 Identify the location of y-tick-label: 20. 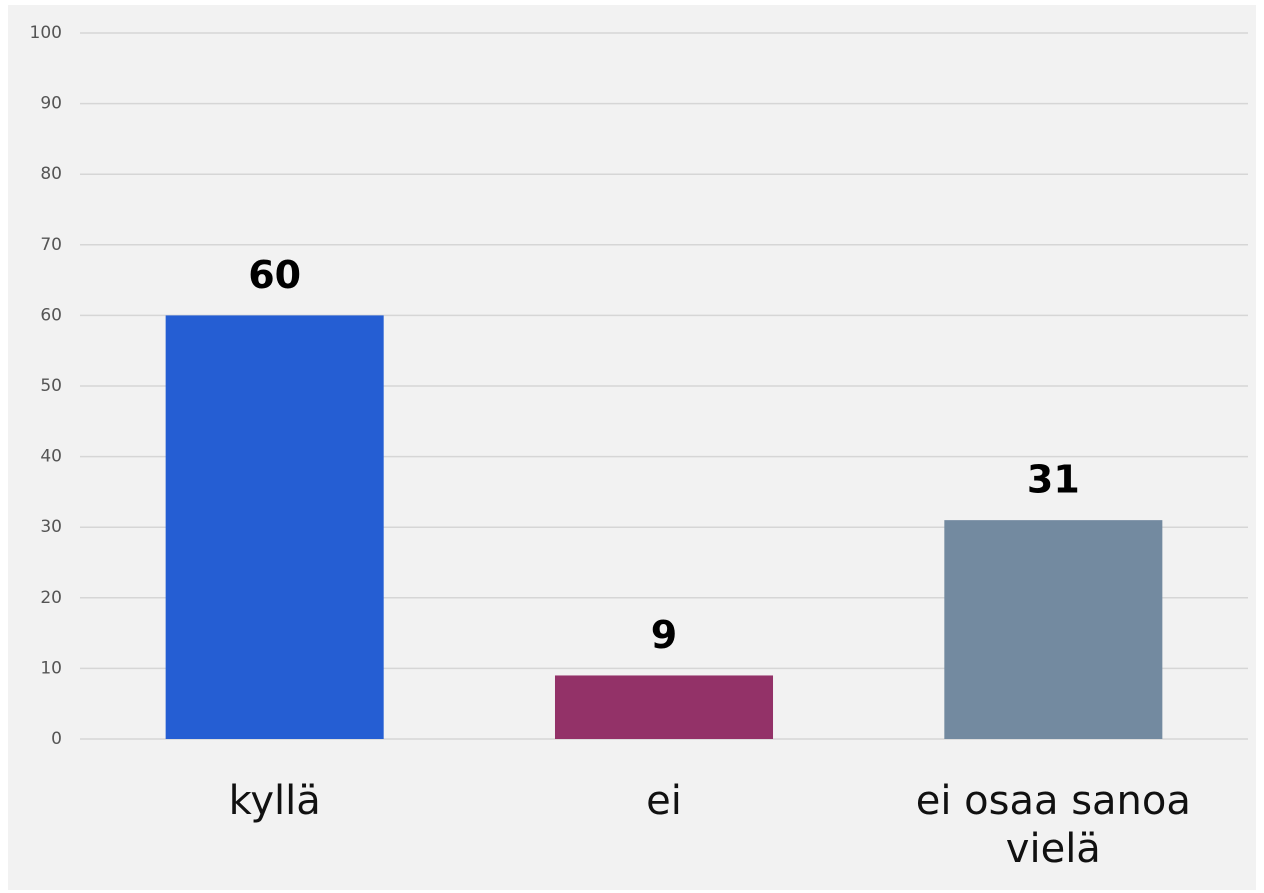
(51, 598).